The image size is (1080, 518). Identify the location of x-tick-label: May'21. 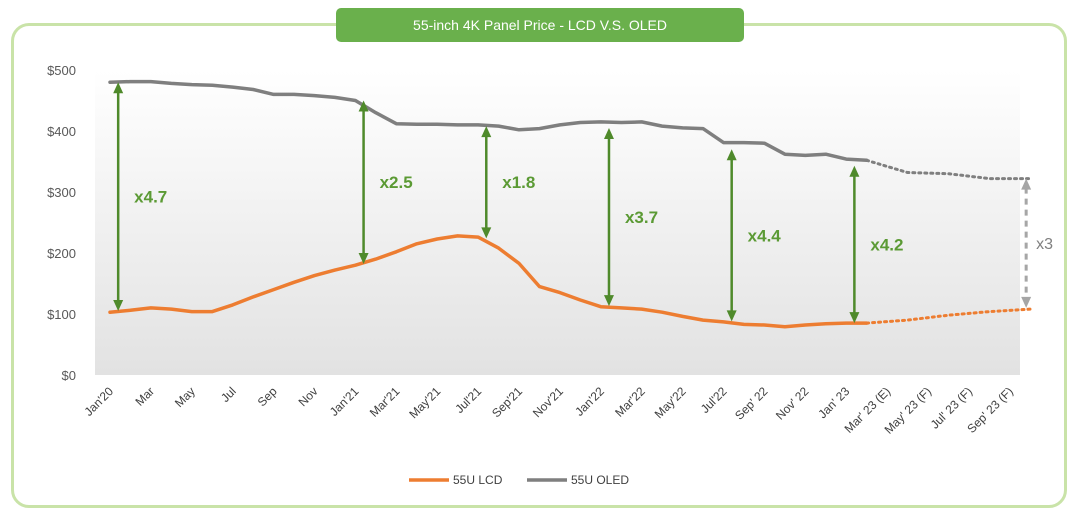
(424, 402).